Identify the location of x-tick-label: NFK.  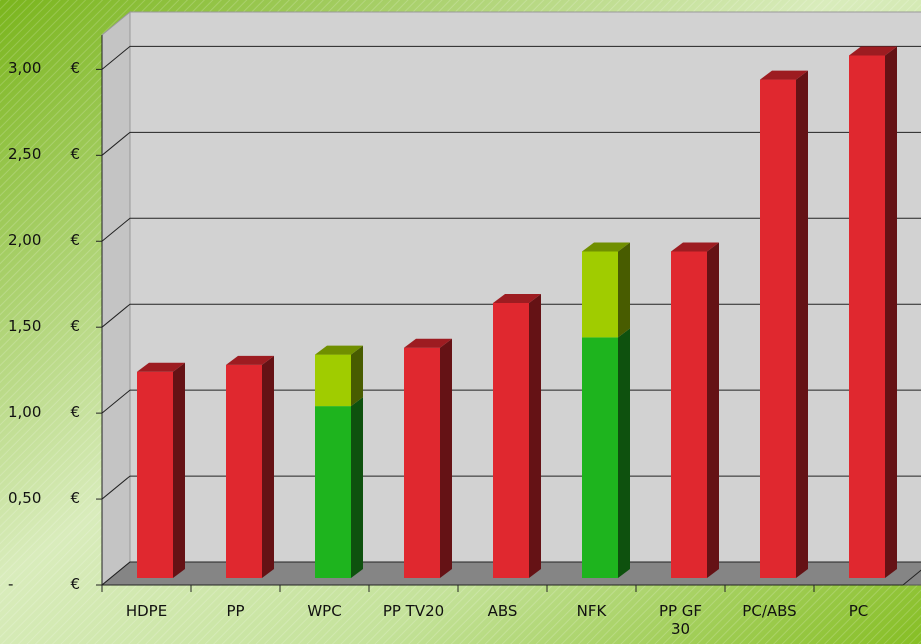
(591, 611).